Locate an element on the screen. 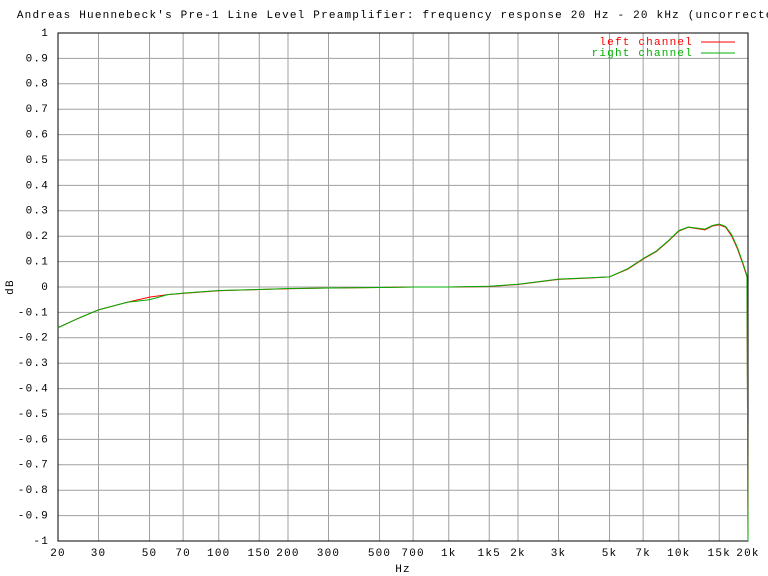 The width and height of the screenshot is (768, 576). x-tick-label: 70 is located at coordinates (183, 554).